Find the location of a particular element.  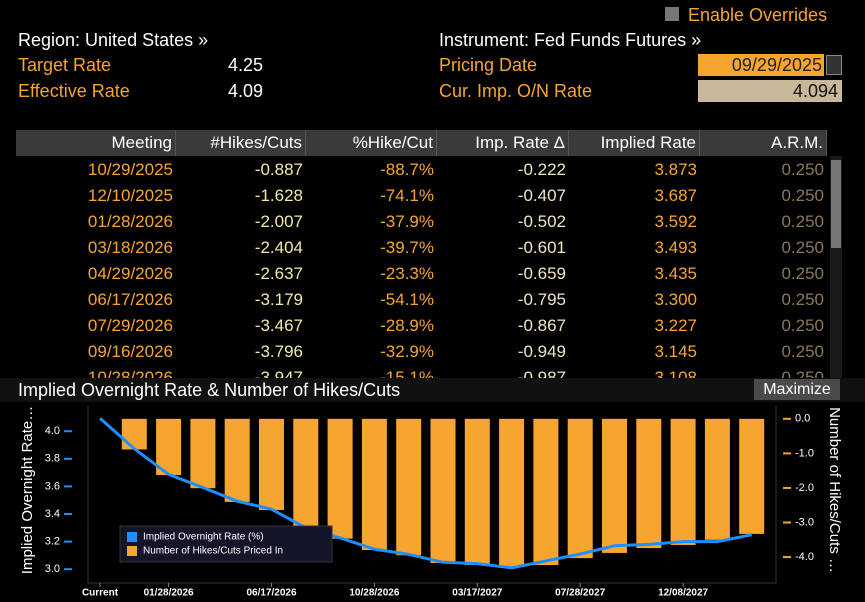

maximize-label: Maximize is located at coordinates (797, 389).